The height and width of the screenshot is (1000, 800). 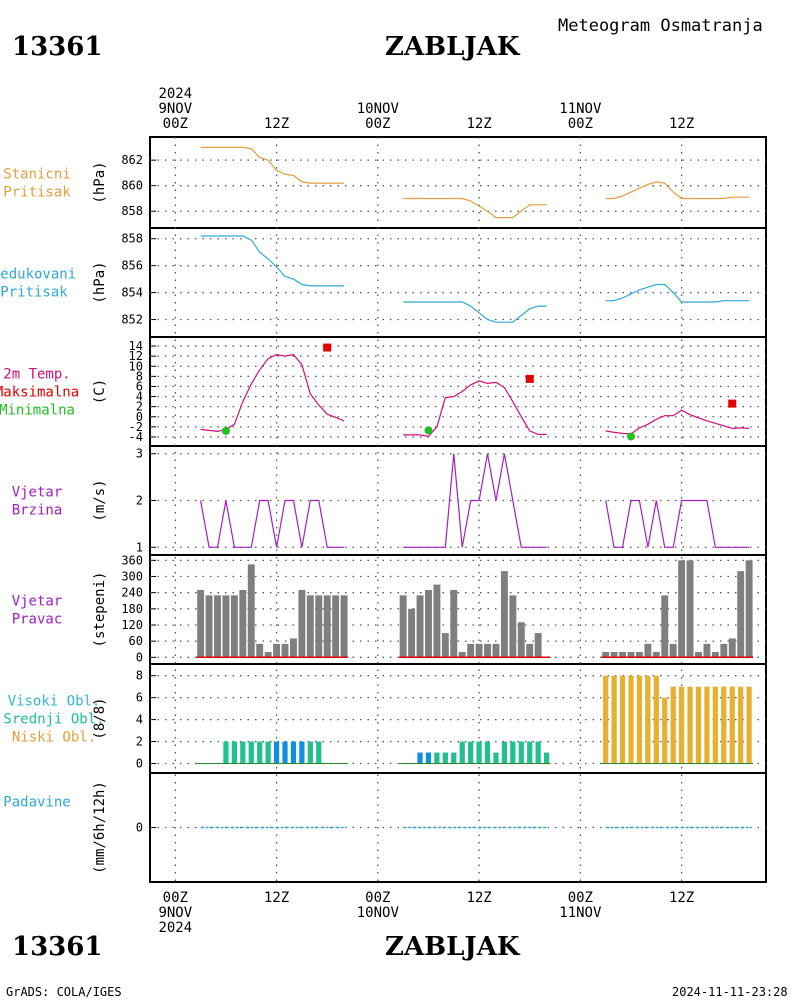 What do you see at coordinates (53, 720) in the screenshot?
I see `panel-label: Srednji Obl.` at bounding box center [53, 720].